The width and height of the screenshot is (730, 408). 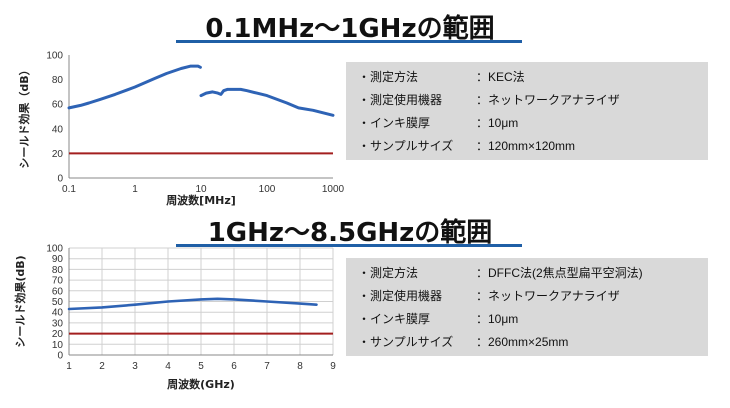 I want to click on info-value: ：120mm×120mm, so click(x=526, y=146).